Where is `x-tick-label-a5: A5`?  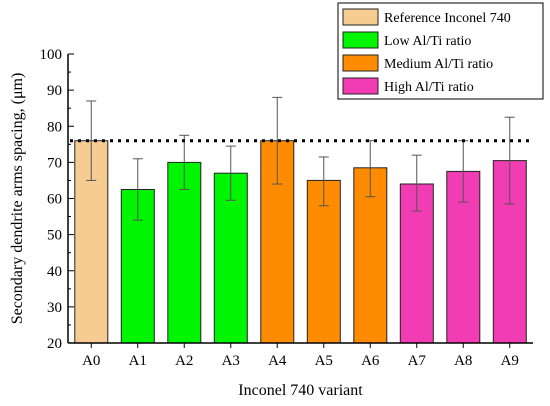
x-tick-label-a5: A5 is located at coordinates (324, 361).